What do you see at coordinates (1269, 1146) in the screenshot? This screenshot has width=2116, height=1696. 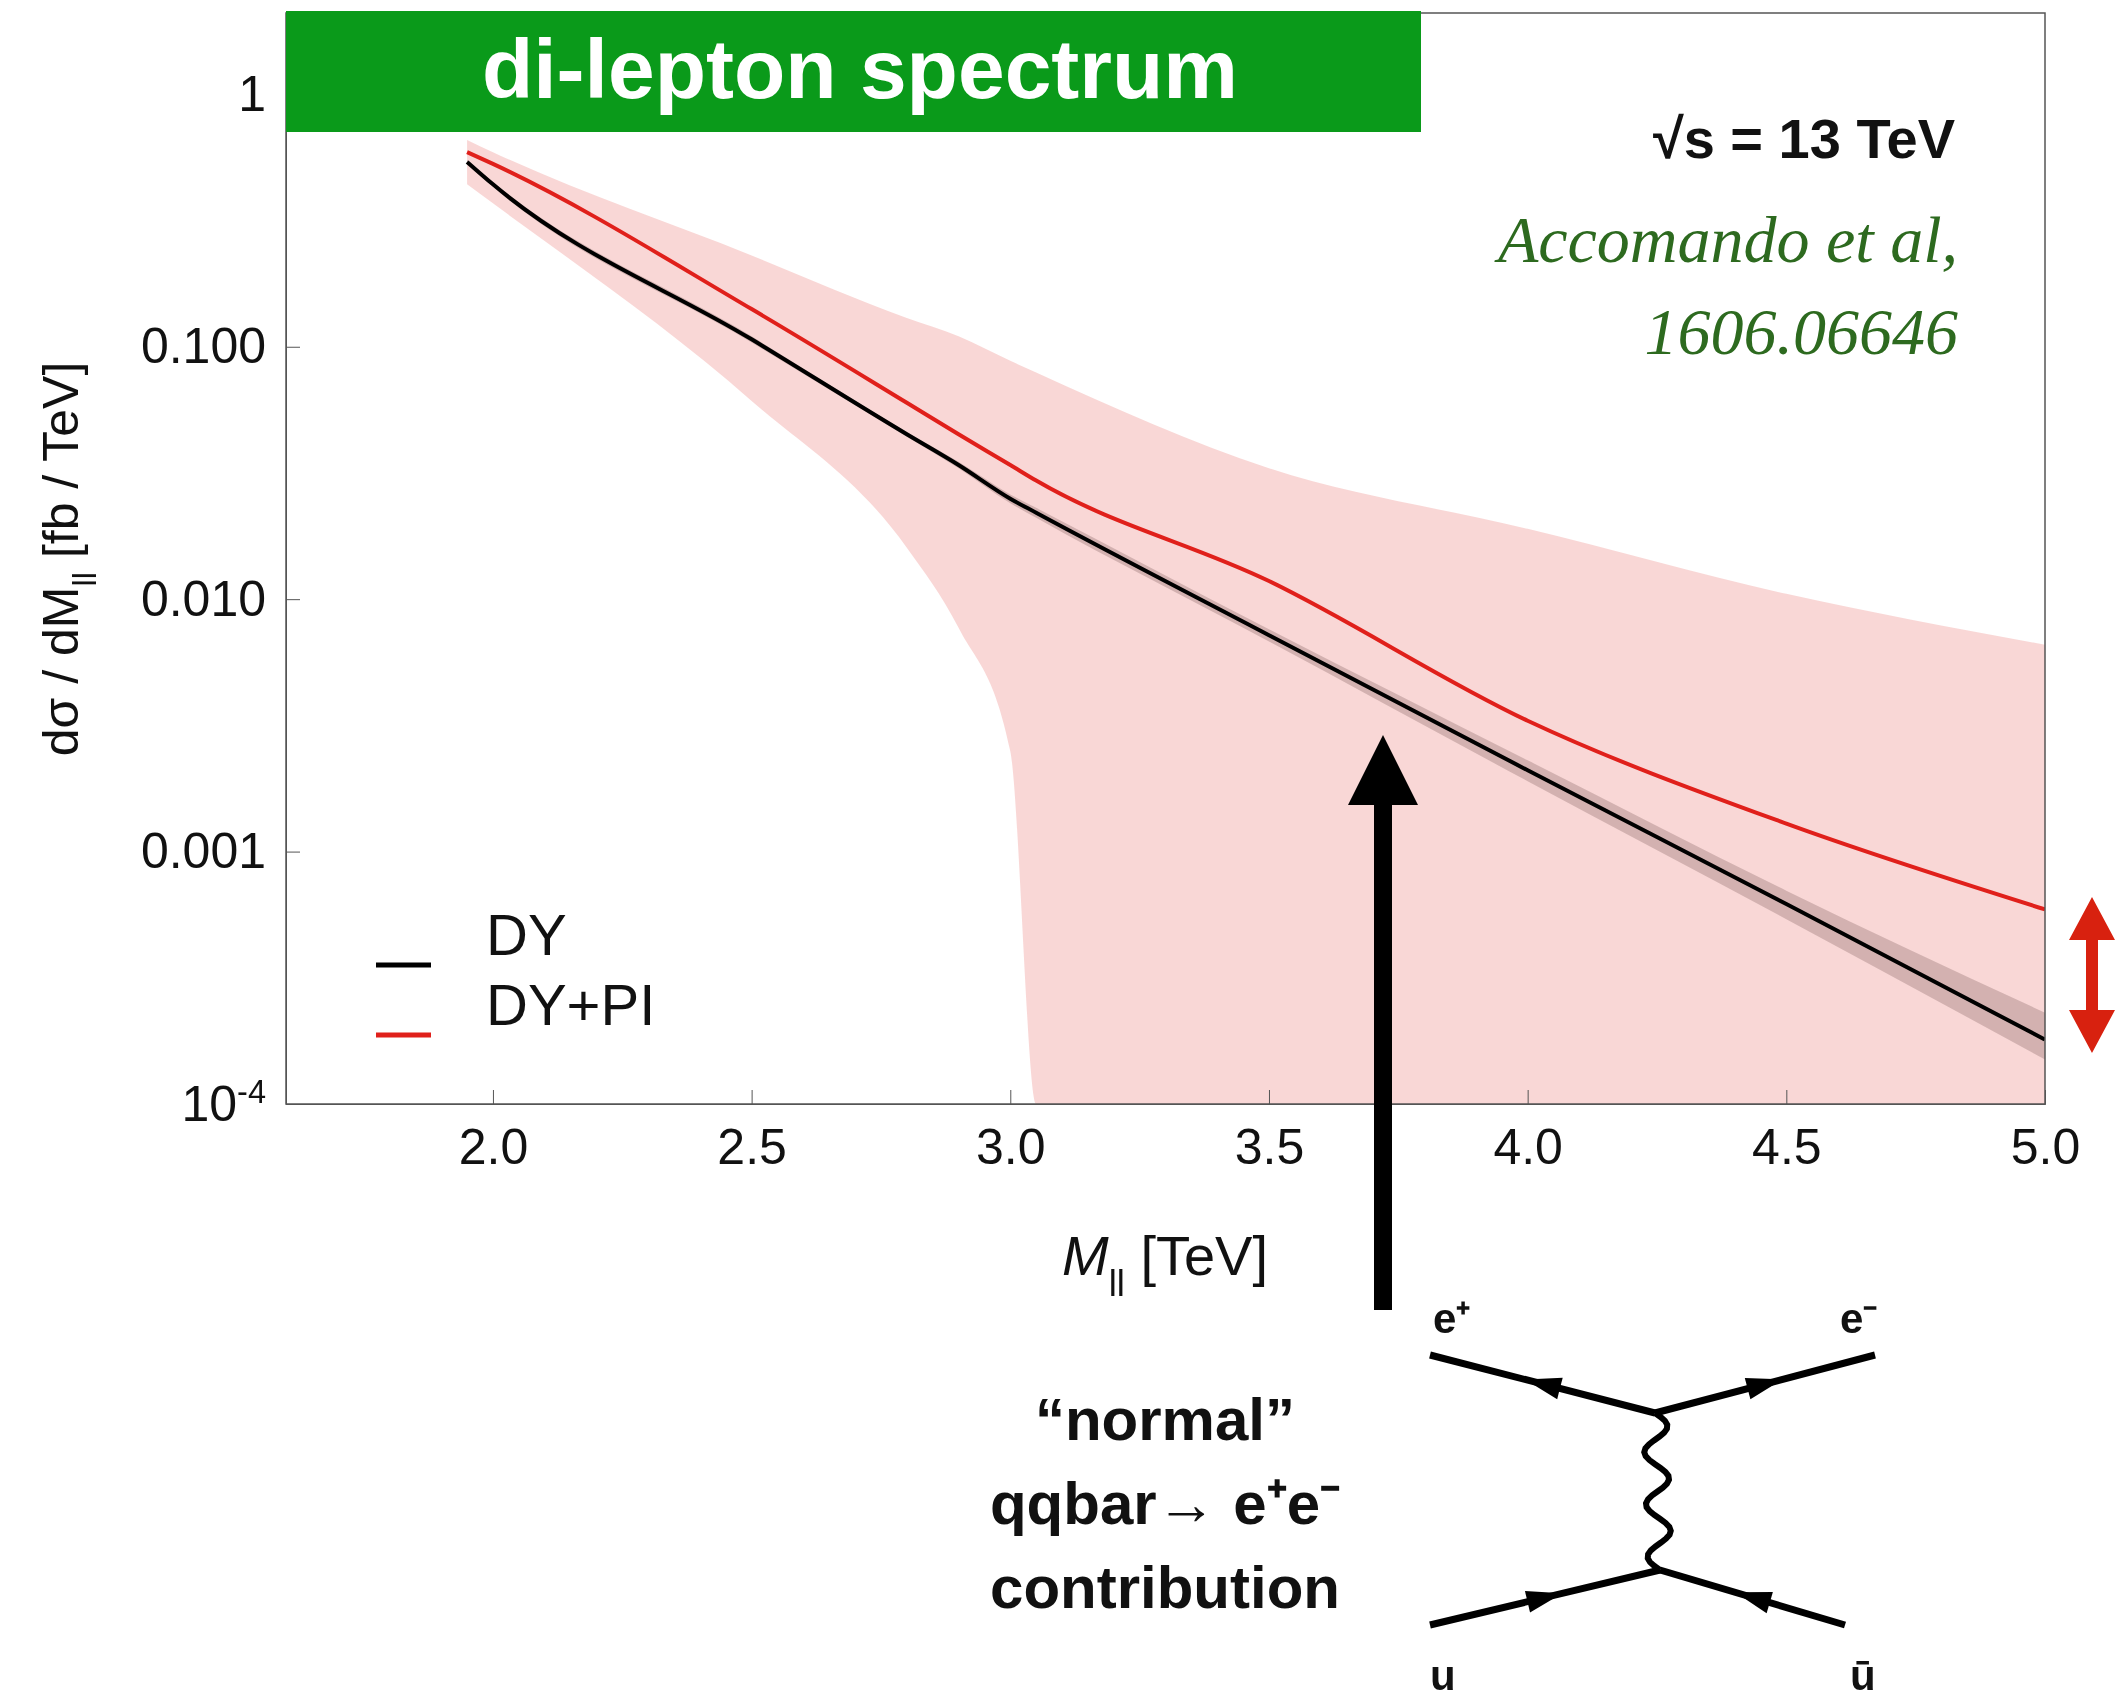 I see `x-tick-label: 3.5` at bounding box center [1269, 1146].